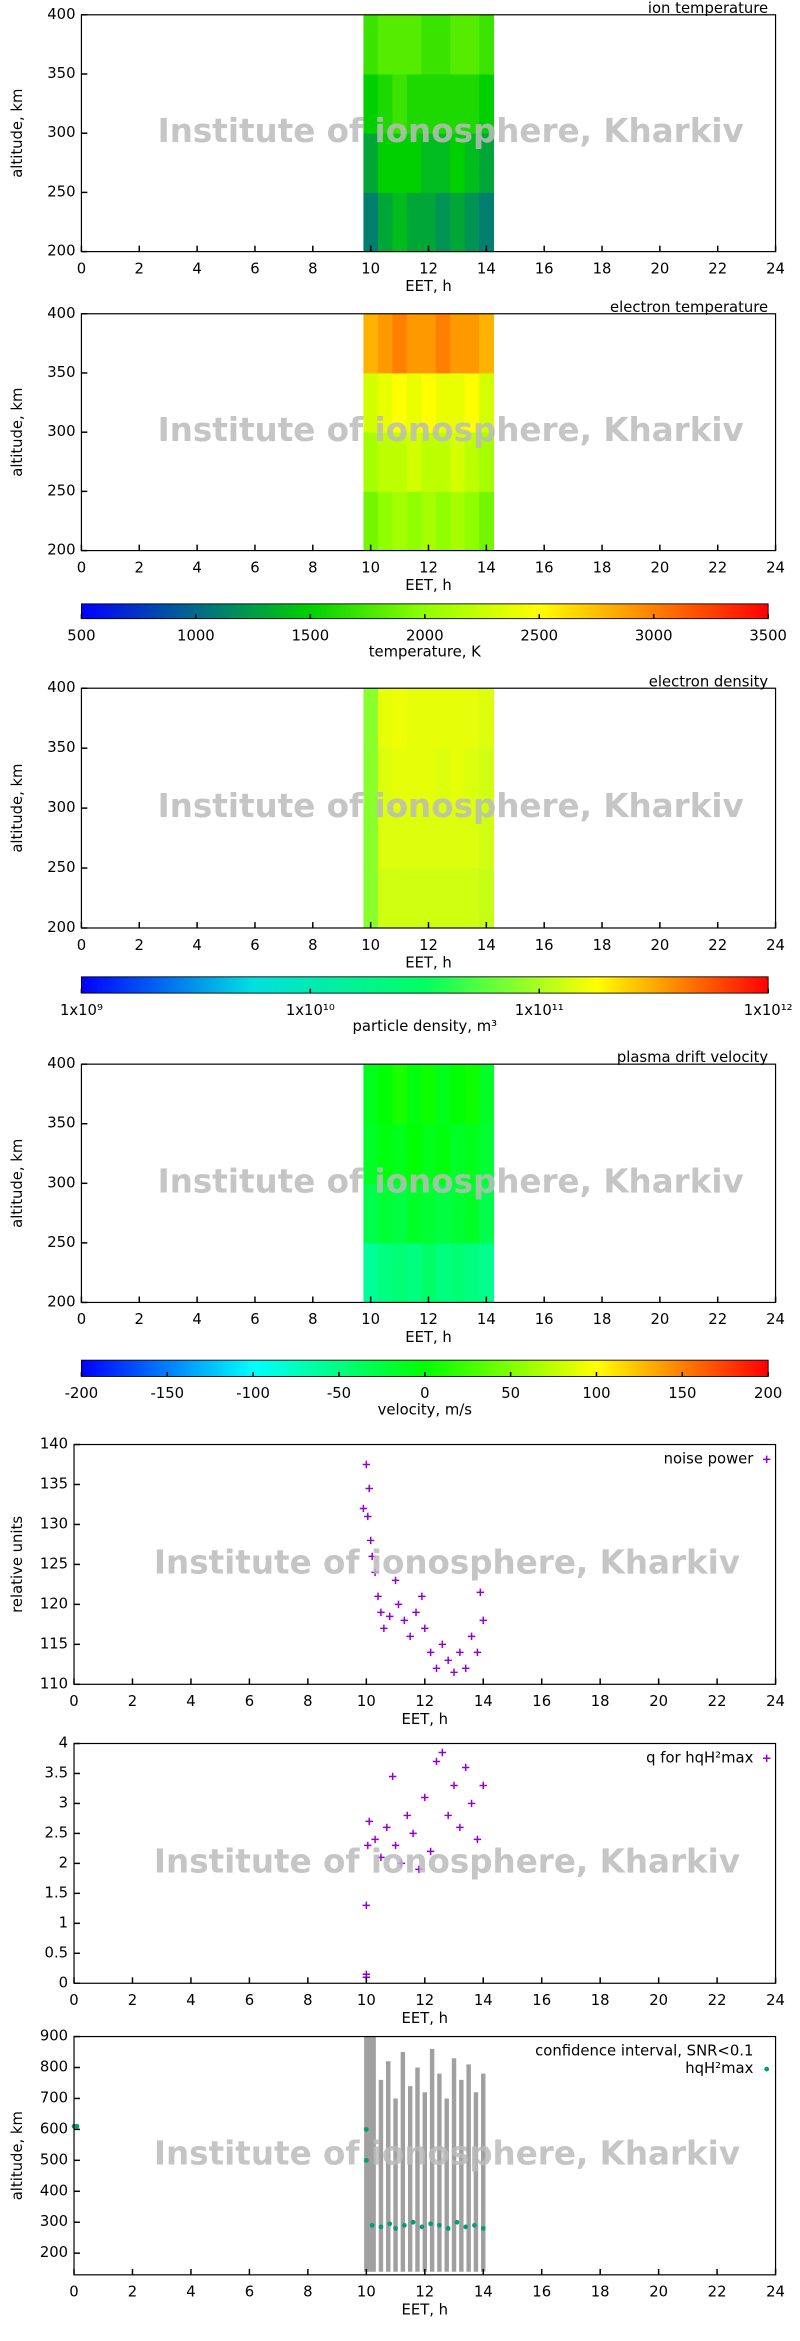 This screenshot has width=800, height=2341. Describe the element at coordinates (254, 945) in the screenshot. I see `x-tick-label: 6` at that location.